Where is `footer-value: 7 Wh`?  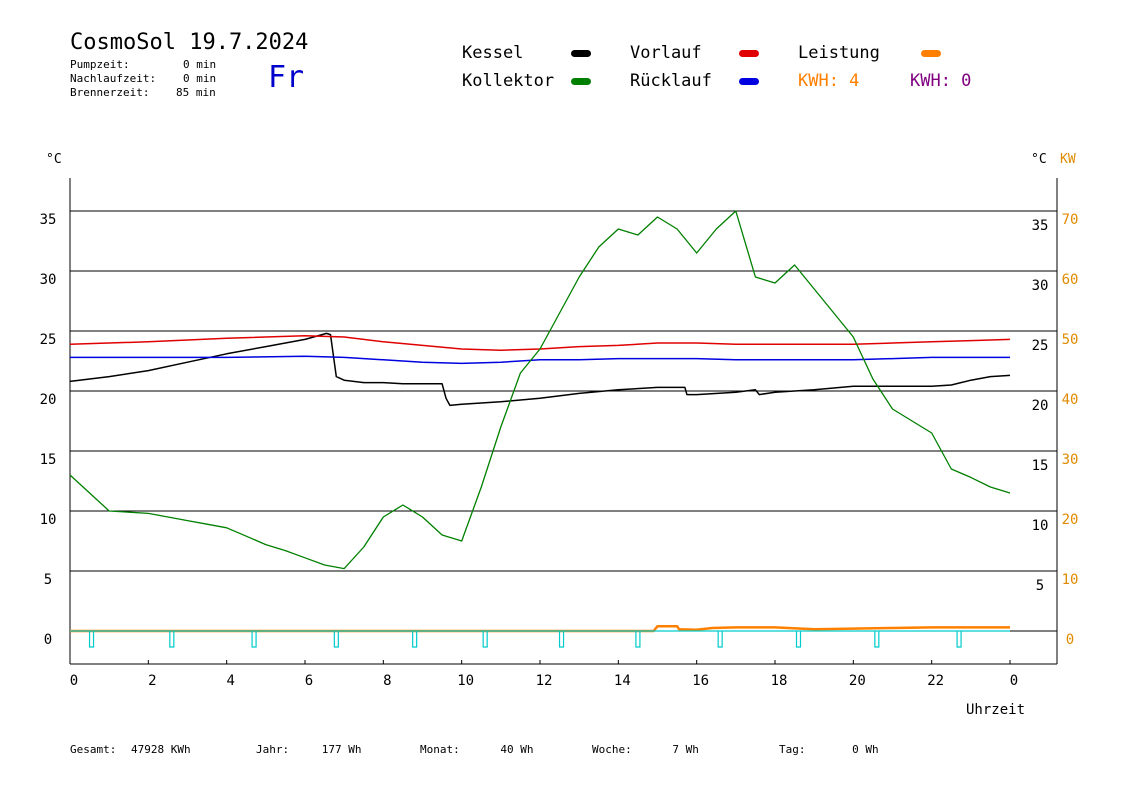
footer-value: 7 Wh is located at coordinates (685, 749).